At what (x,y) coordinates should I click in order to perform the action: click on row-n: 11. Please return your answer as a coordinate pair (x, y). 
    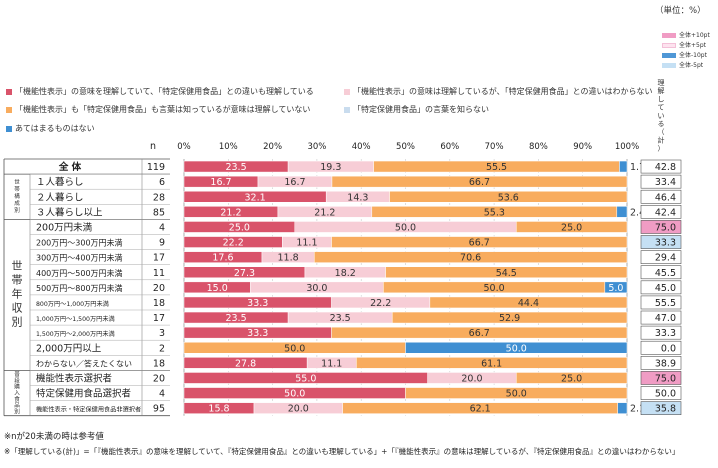
    Looking at the image, I should click on (159, 273).